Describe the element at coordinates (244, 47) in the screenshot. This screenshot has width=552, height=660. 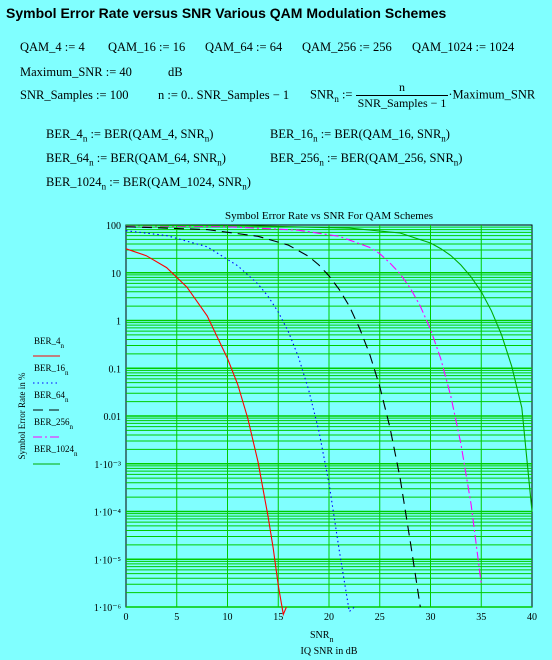
I see `qam64-def: QAM_64 := 64` at that location.